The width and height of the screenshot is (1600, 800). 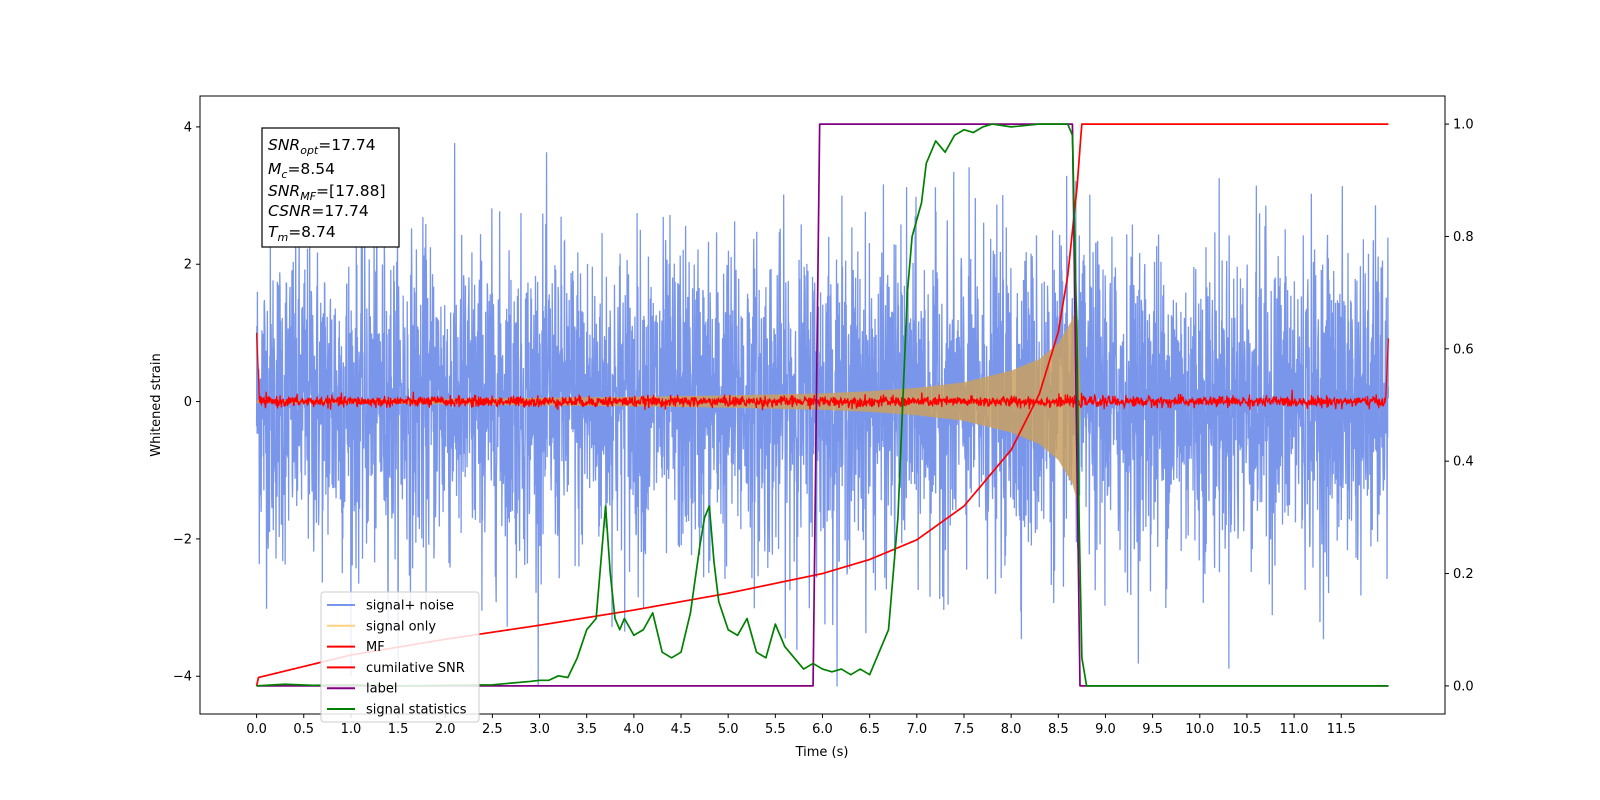 What do you see at coordinates (182, 677) in the screenshot?
I see `y-tick-label: −4` at bounding box center [182, 677].